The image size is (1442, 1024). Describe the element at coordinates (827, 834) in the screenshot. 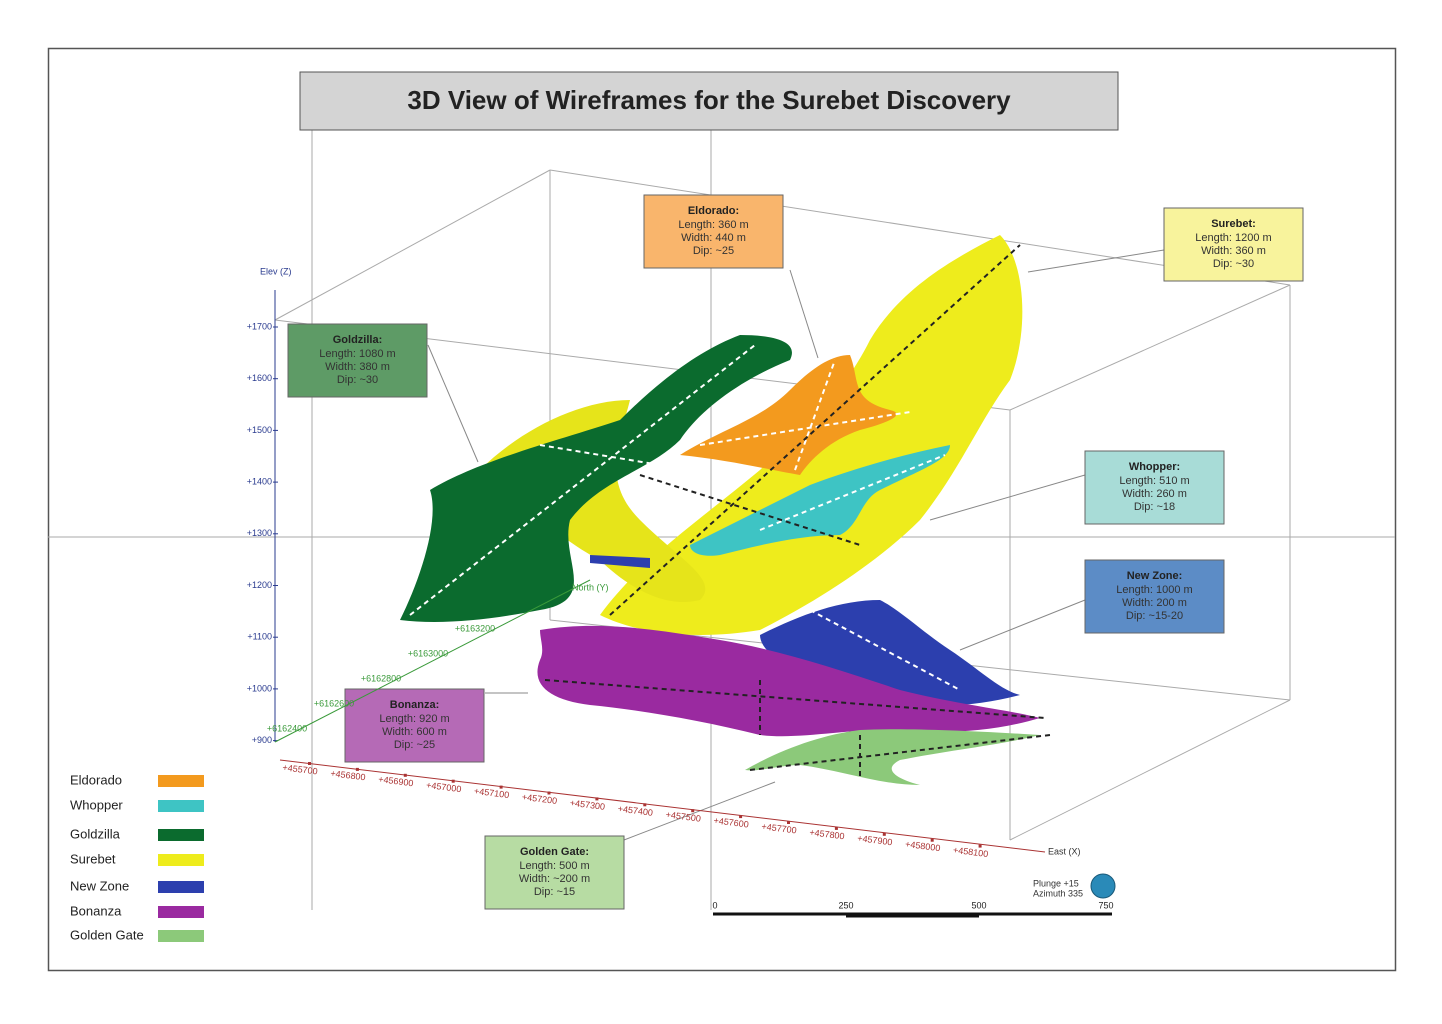

I see `east-tick-label: +457800` at that location.